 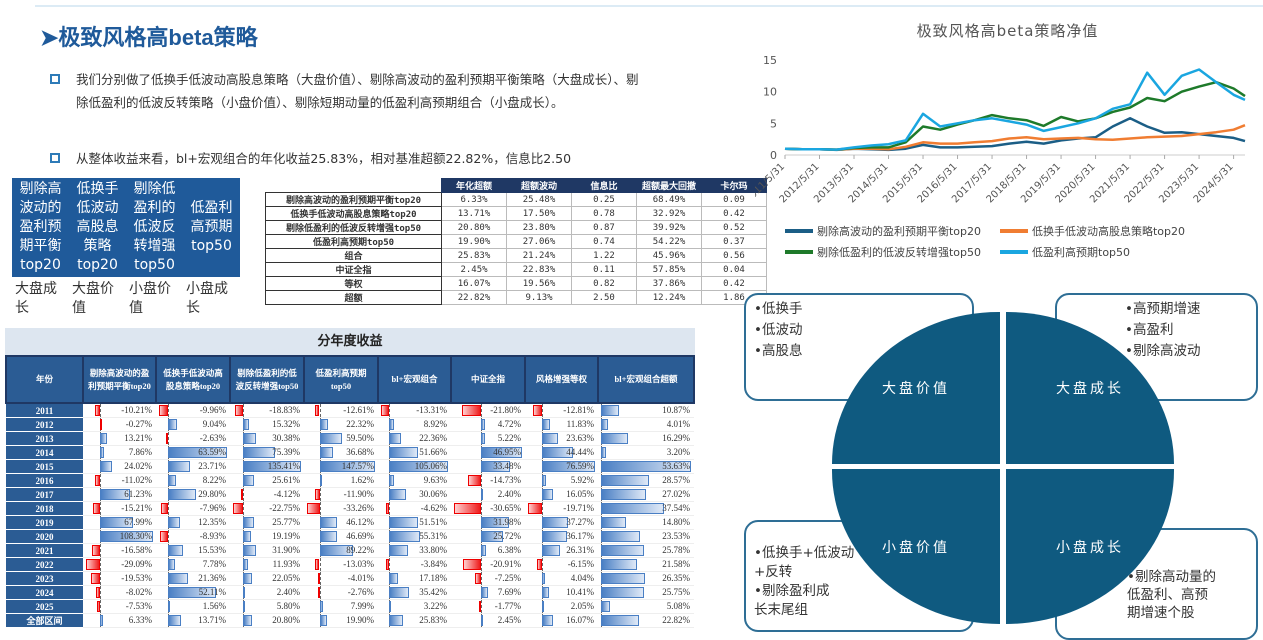 I want to click on return-value: -33.26%, so click(x=358, y=508).